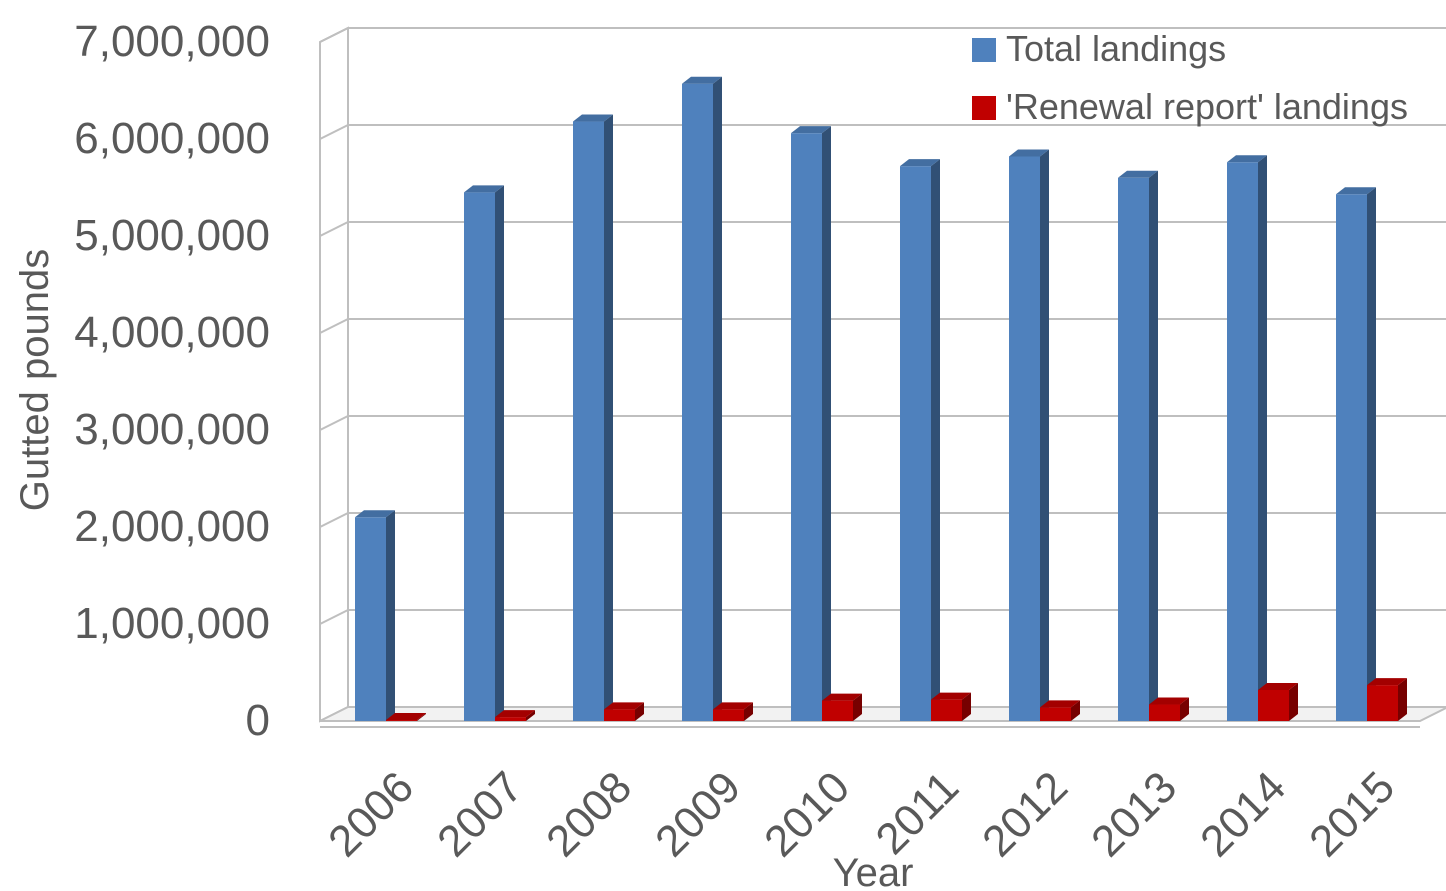 This screenshot has width=1446, height=891. I want to click on bar-total-2013, so click(1138, 446).